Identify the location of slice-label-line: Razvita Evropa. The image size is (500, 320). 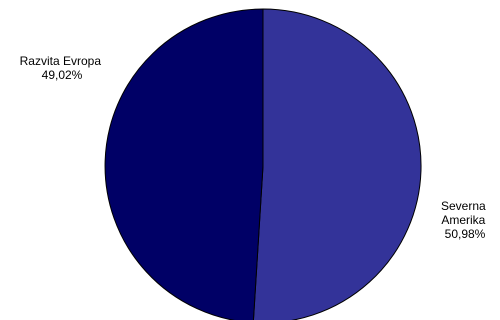
(61, 61).